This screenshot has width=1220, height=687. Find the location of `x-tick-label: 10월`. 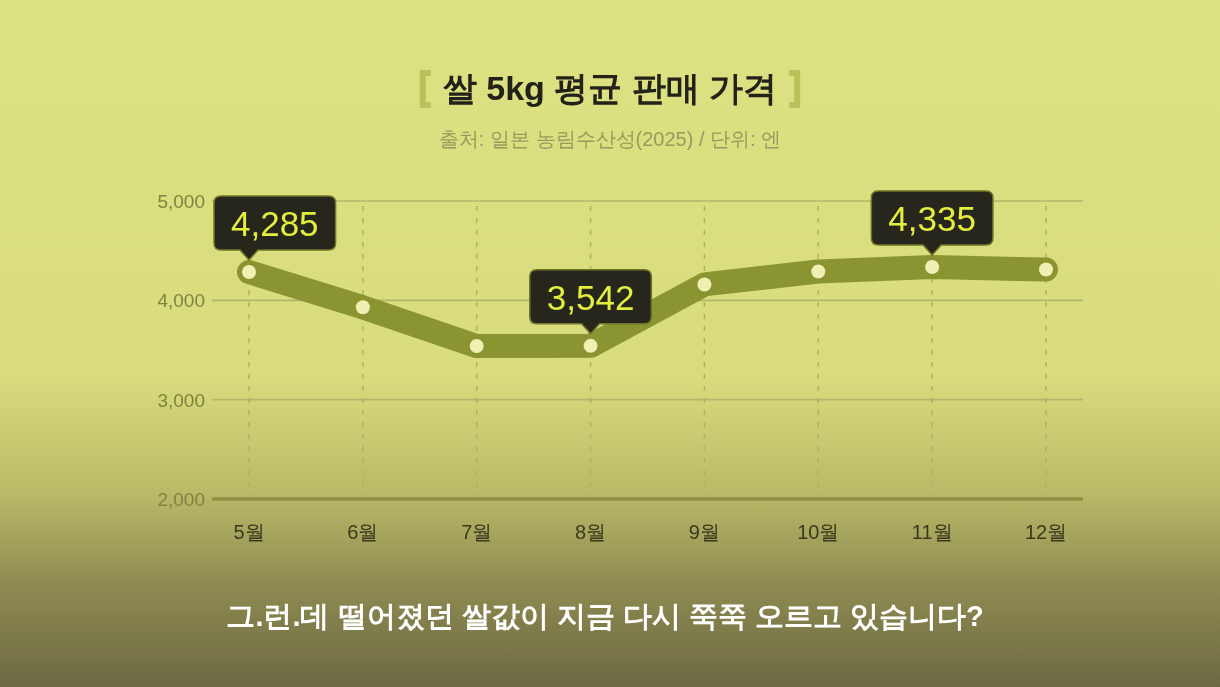

x-tick-label: 10월 is located at coordinates (818, 532).